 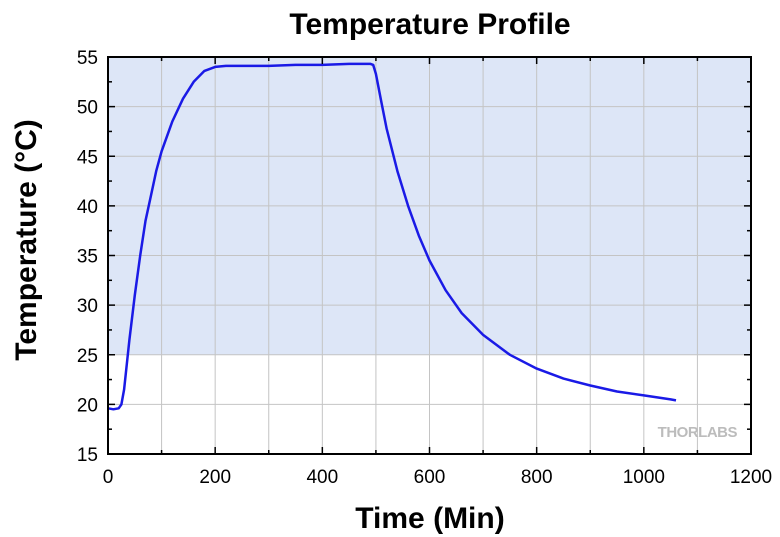 What do you see at coordinates (429, 518) in the screenshot?
I see `x-axis-label: Time (Min)` at bounding box center [429, 518].